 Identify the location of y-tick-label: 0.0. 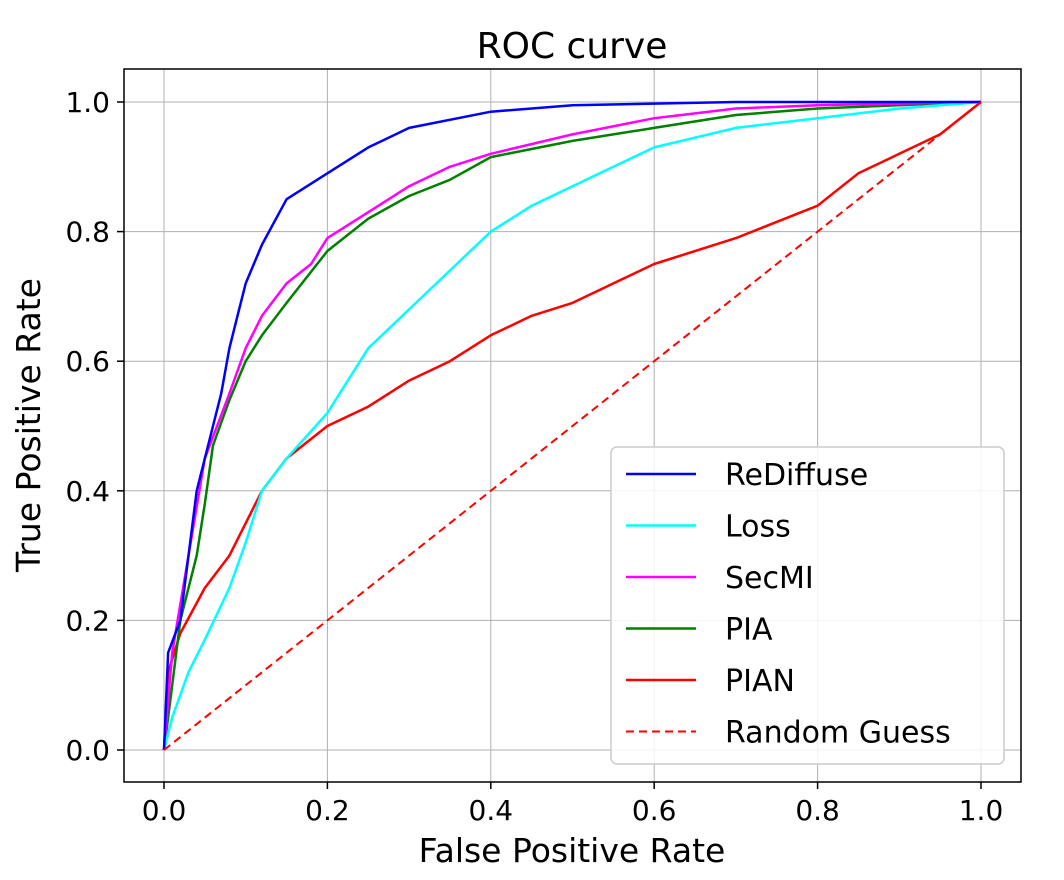
(87, 750).